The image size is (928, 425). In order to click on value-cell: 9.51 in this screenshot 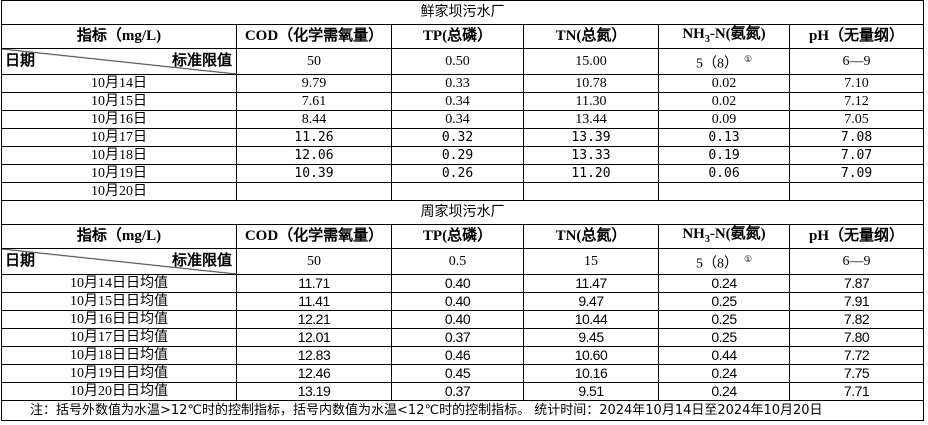, I will do `click(591, 391)`.